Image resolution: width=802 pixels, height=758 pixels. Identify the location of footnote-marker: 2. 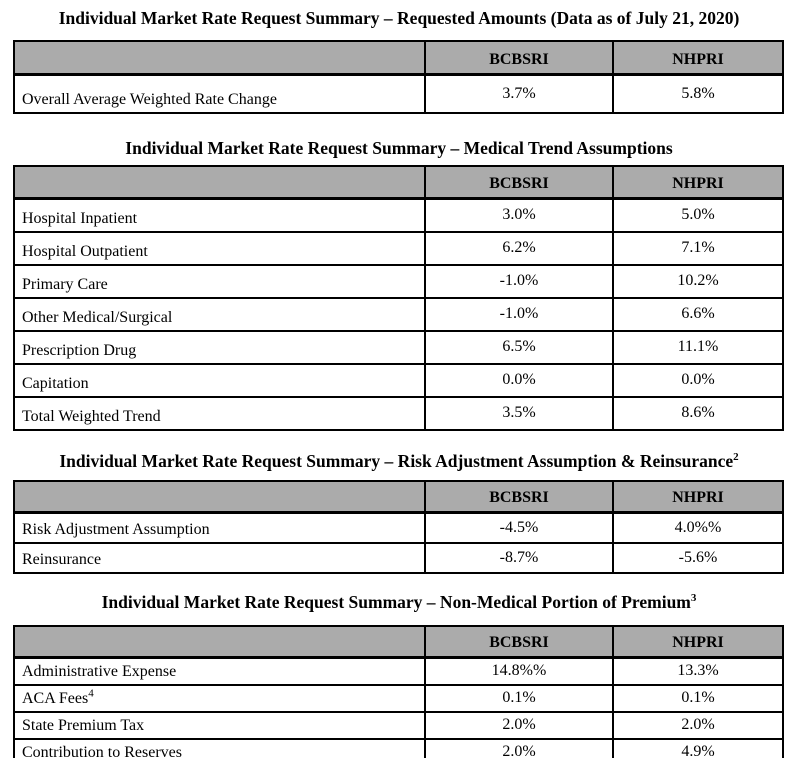
(736, 457).